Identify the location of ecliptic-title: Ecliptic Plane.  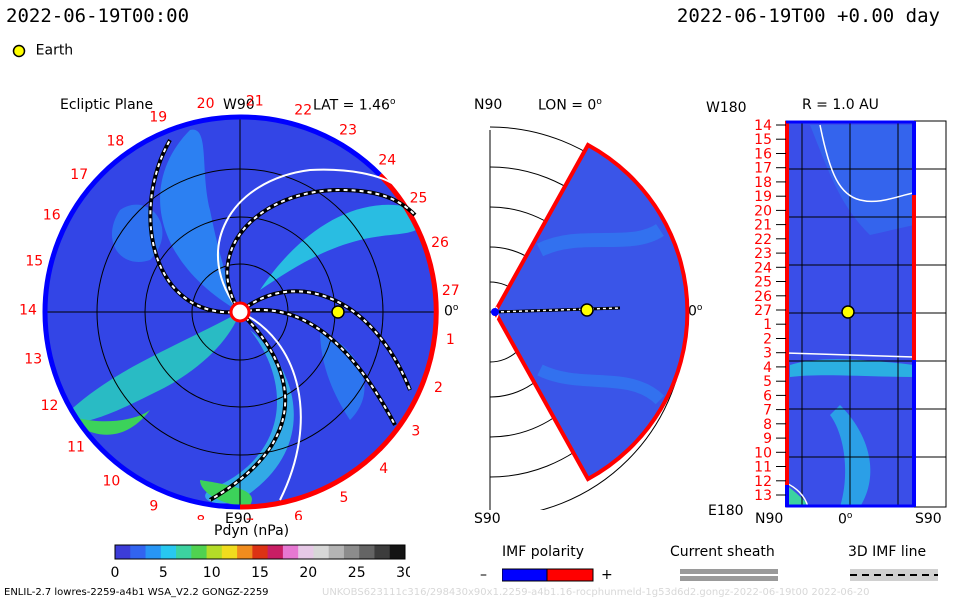
(107, 105).